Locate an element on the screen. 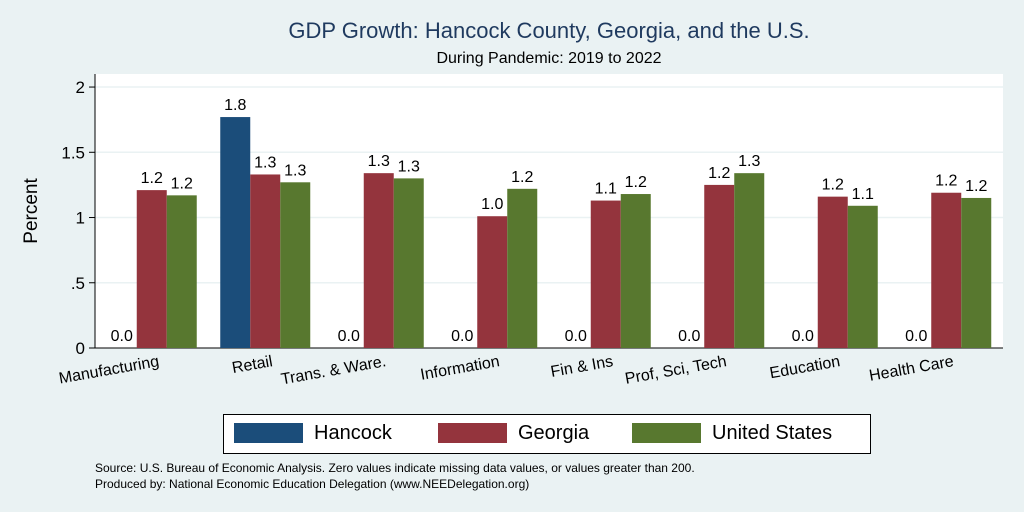 The width and height of the screenshot is (1024, 512). y-tick-label: 1 is located at coordinates (80, 218).